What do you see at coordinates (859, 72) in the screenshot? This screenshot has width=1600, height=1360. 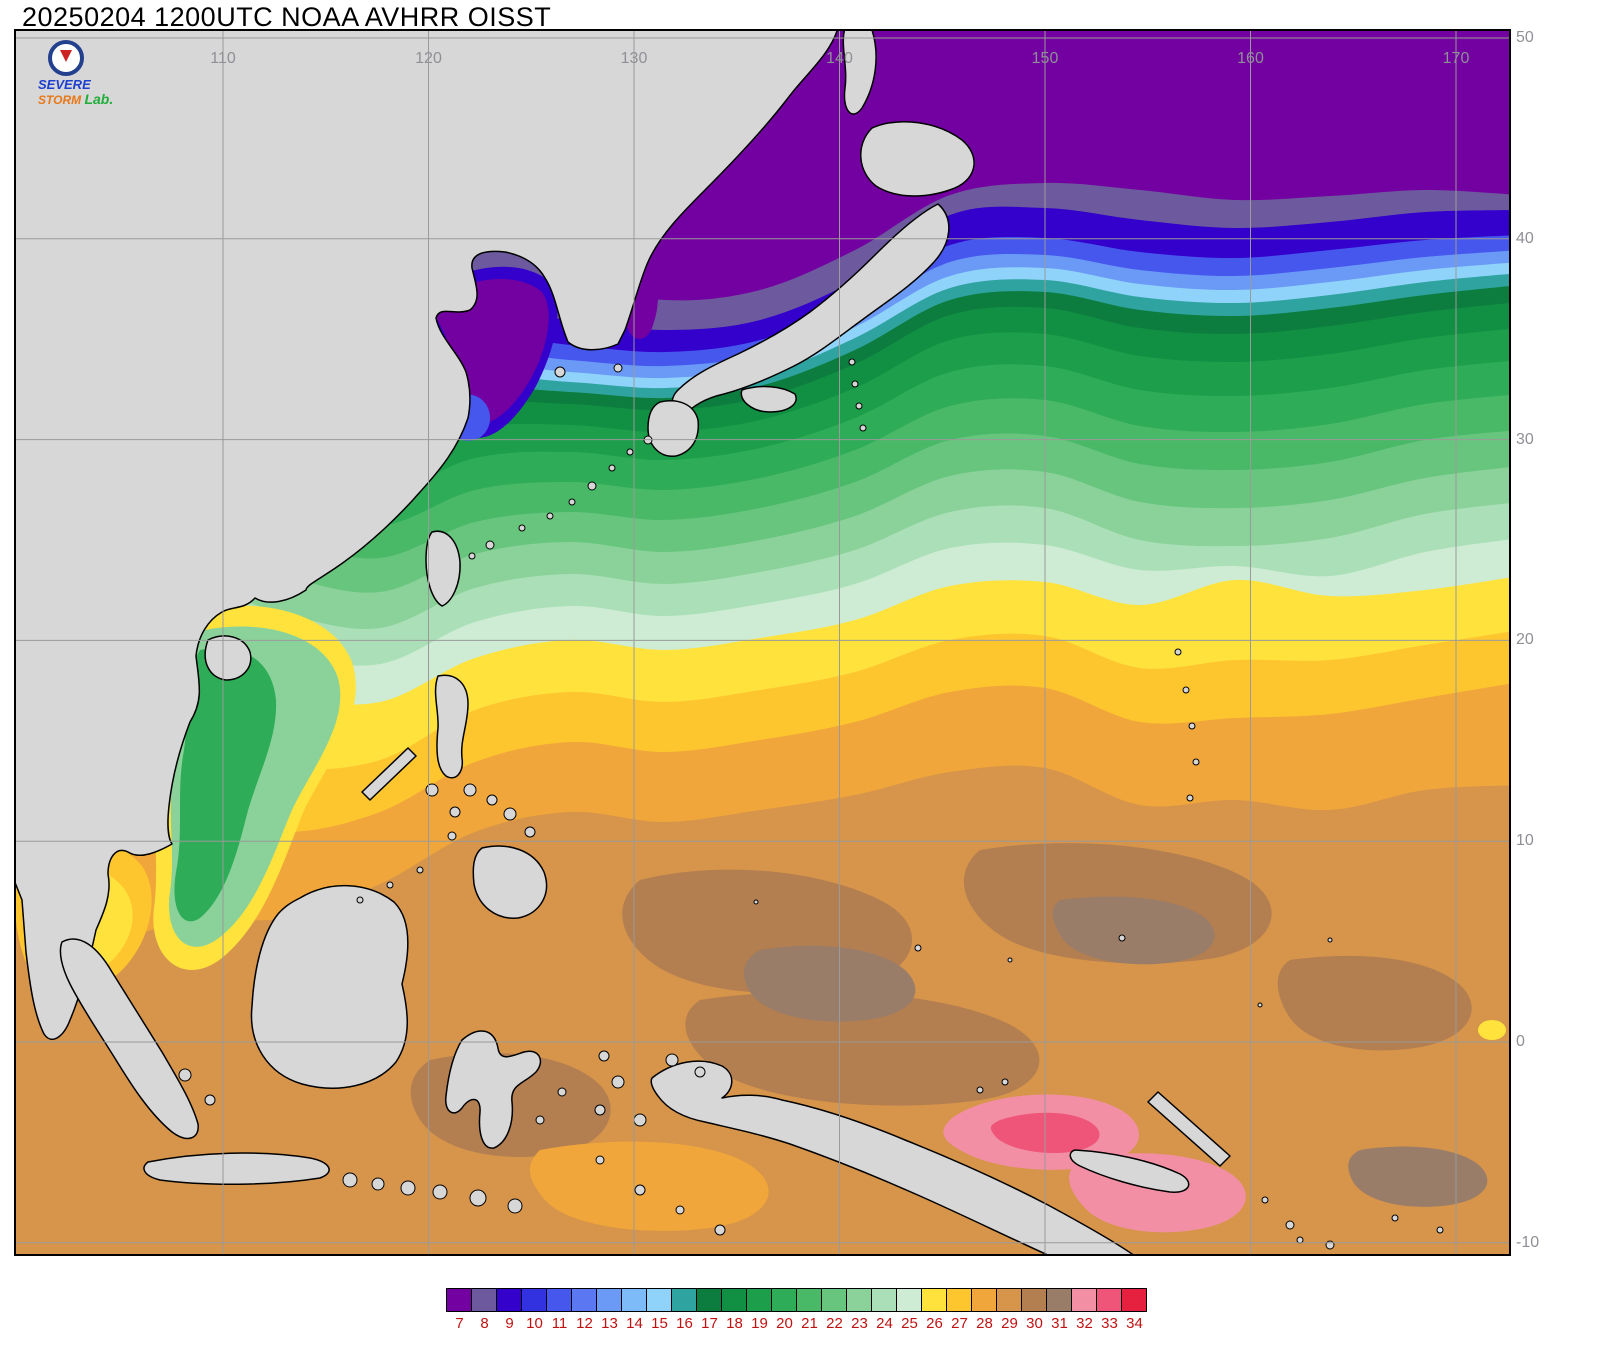 I see `land-sakhalin` at bounding box center [859, 72].